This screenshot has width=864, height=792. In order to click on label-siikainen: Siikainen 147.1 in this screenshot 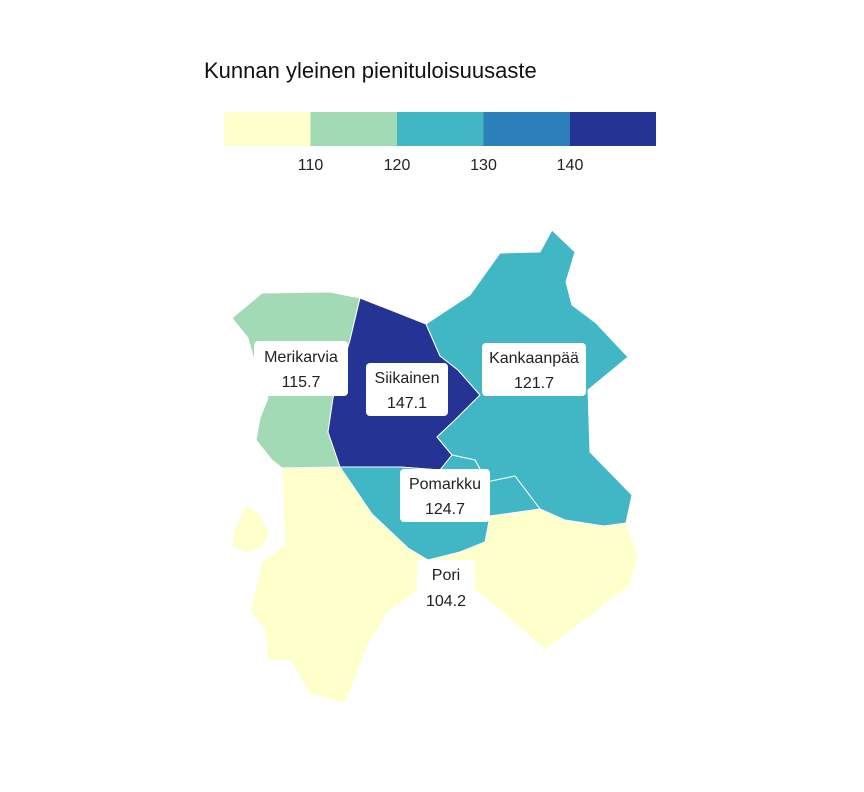, I will do `click(407, 389)`.